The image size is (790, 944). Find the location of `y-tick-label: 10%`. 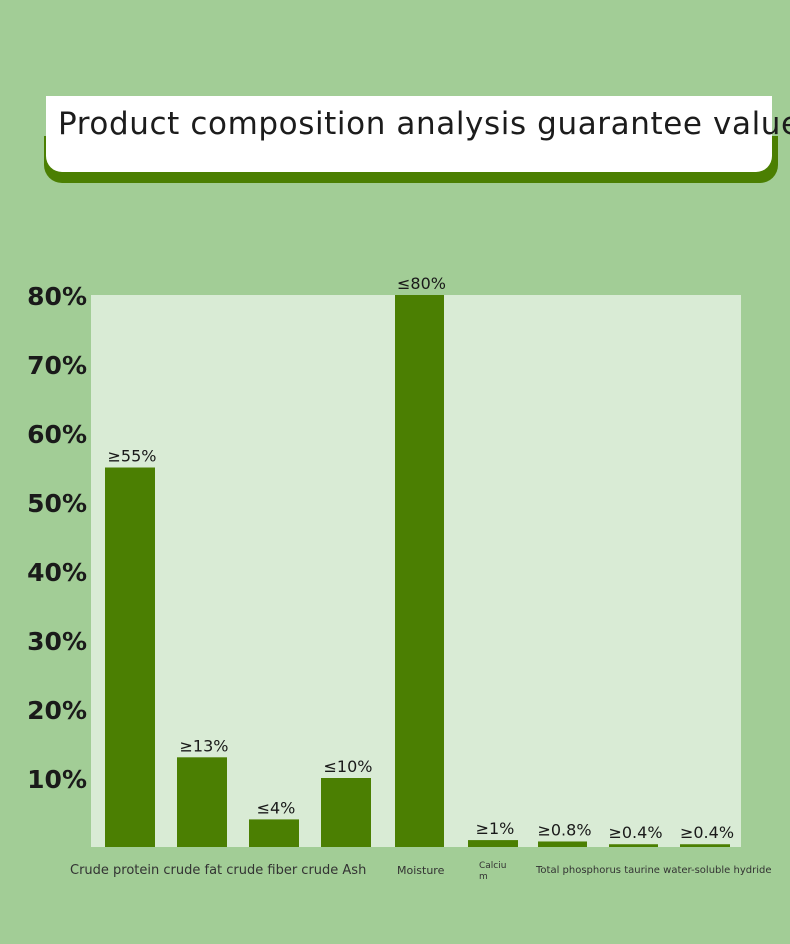

y-tick-label: 10% is located at coordinates (57, 779).